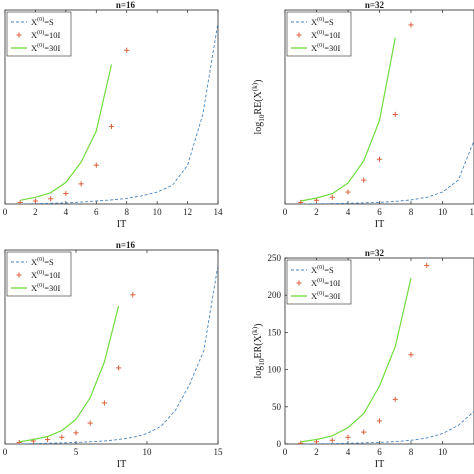  What do you see at coordinates (279, 444) in the screenshot?
I see `y-tick-label: 0` at bounding box center [279, 444].